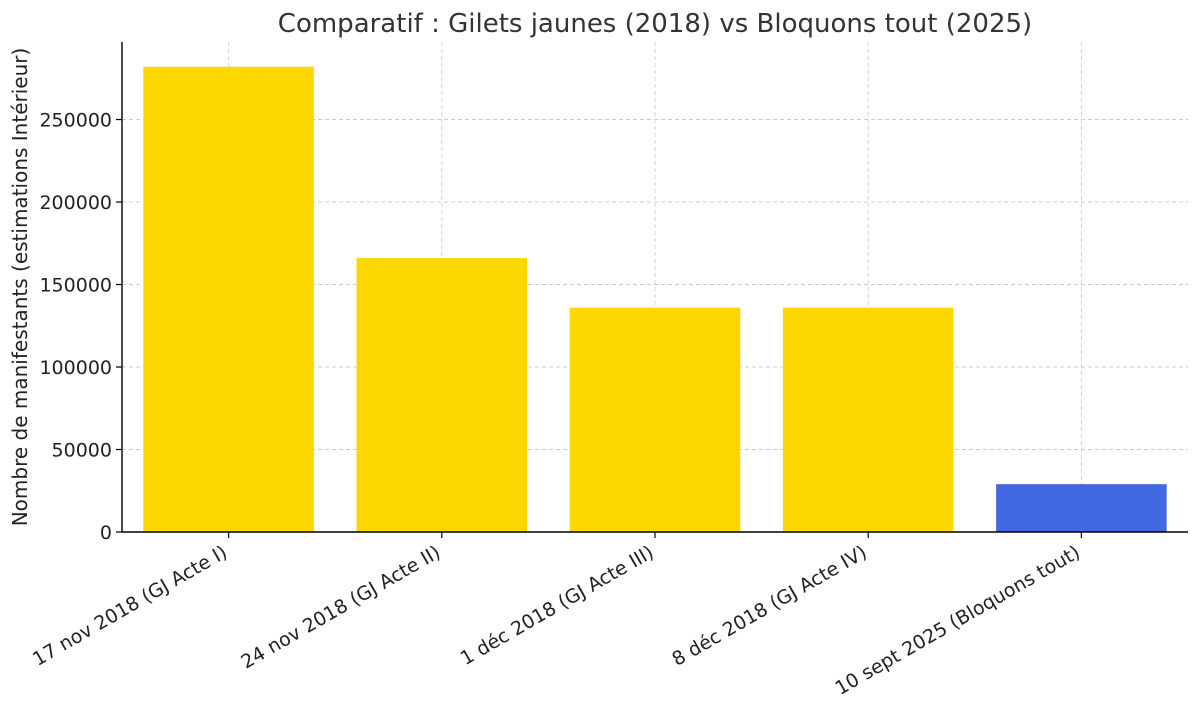 This screenshot has height=716, width=1200. I want to click on y-axis: 0 50000 100000 150000 200000 250000, so click(81, 293).